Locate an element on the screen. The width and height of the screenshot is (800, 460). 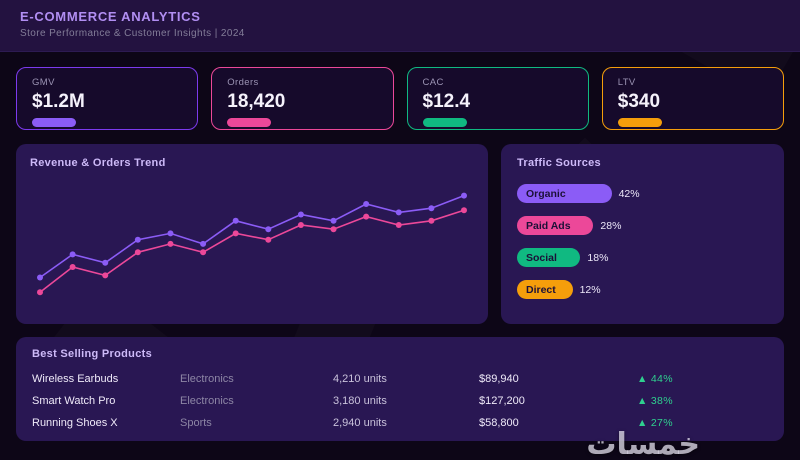
kpi-value: $12.4 is located at coordinates (446, 101).